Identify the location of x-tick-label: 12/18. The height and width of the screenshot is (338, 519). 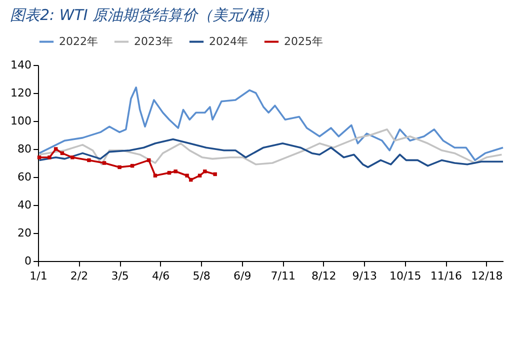
(487, 276).